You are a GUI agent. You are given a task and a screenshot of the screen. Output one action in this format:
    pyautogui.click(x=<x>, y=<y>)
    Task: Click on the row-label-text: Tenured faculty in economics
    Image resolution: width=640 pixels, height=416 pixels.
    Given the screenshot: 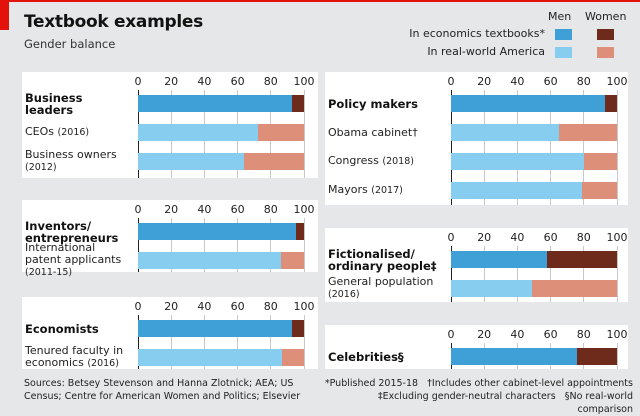 What is the action you would take?
    pyautogui.click(x=74, y=356)
    